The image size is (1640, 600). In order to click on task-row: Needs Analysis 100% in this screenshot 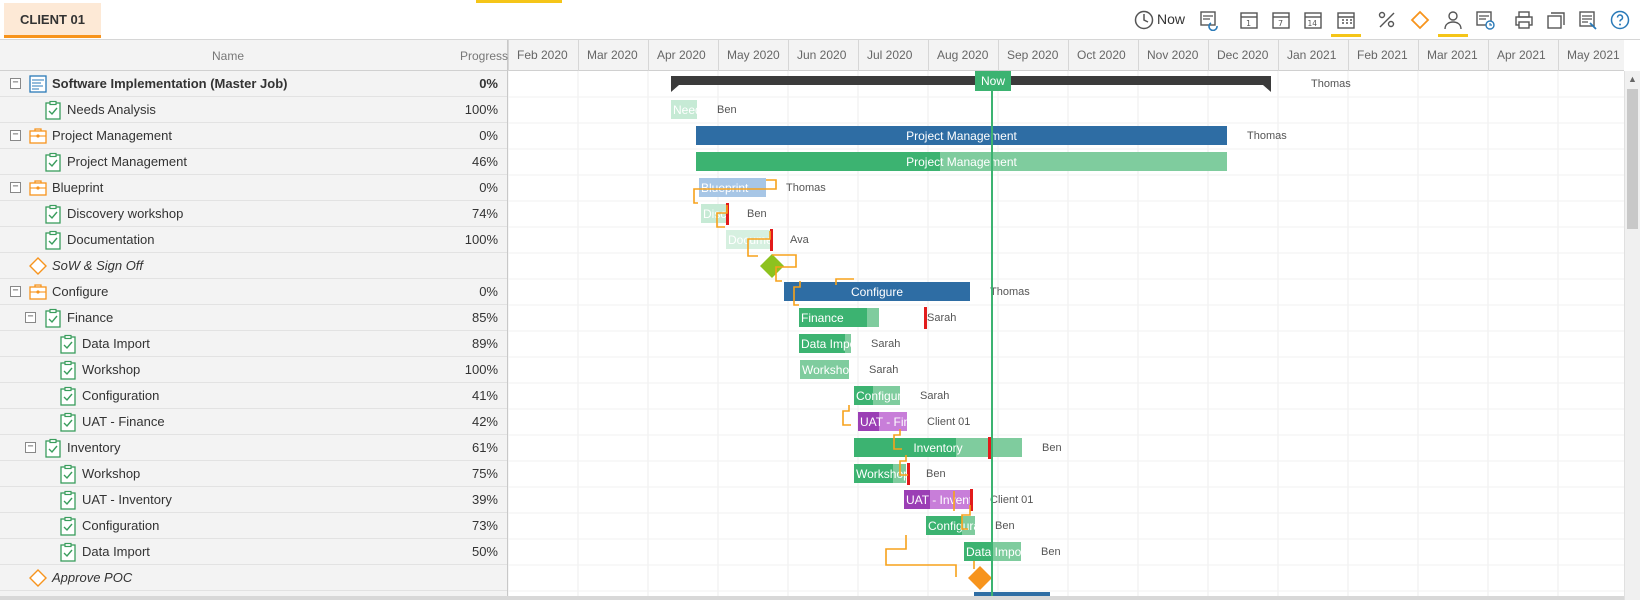, I will do `click(253, 110)`.